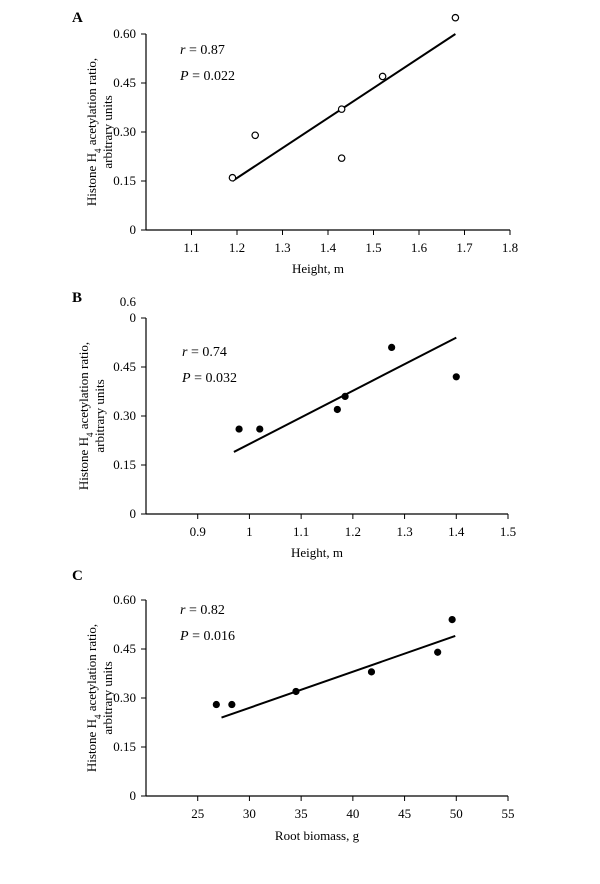  Describe the element at coordinates (77, 18) in the screenshot. I see `panel-letter: A` at that location.